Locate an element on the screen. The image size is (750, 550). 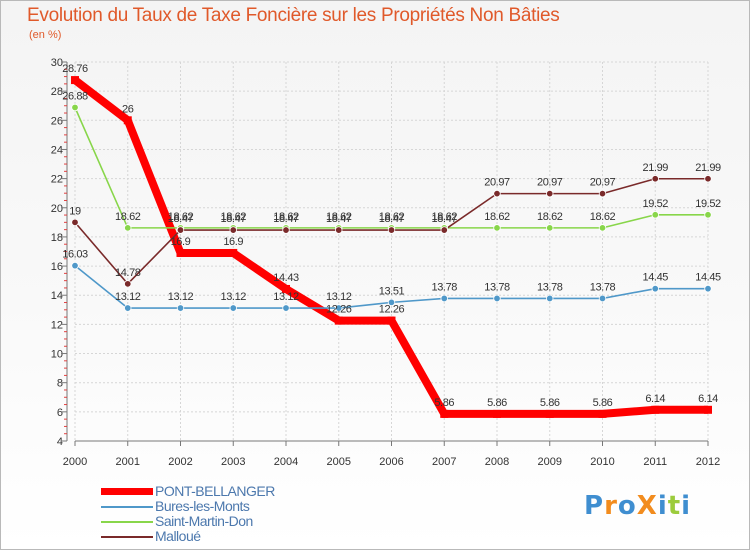
data-label: 19.52 is located at coordinates (708, 204).